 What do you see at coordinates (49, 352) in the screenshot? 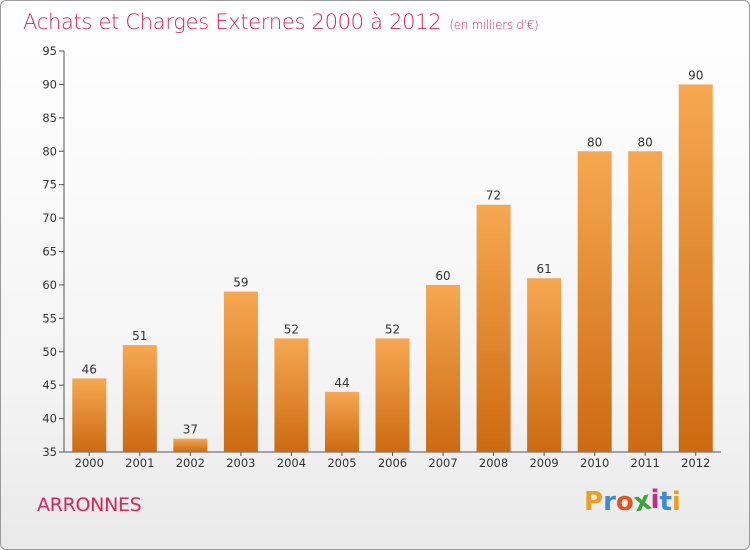
I see `y-tick-label: 50` at bounding box center [49, 352].